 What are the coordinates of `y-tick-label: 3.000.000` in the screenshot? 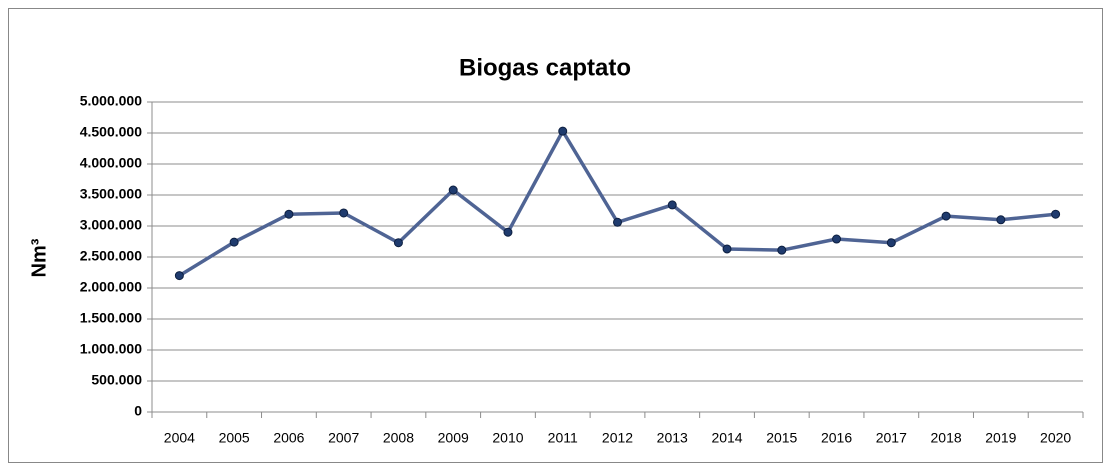 It's located at (111, 225).